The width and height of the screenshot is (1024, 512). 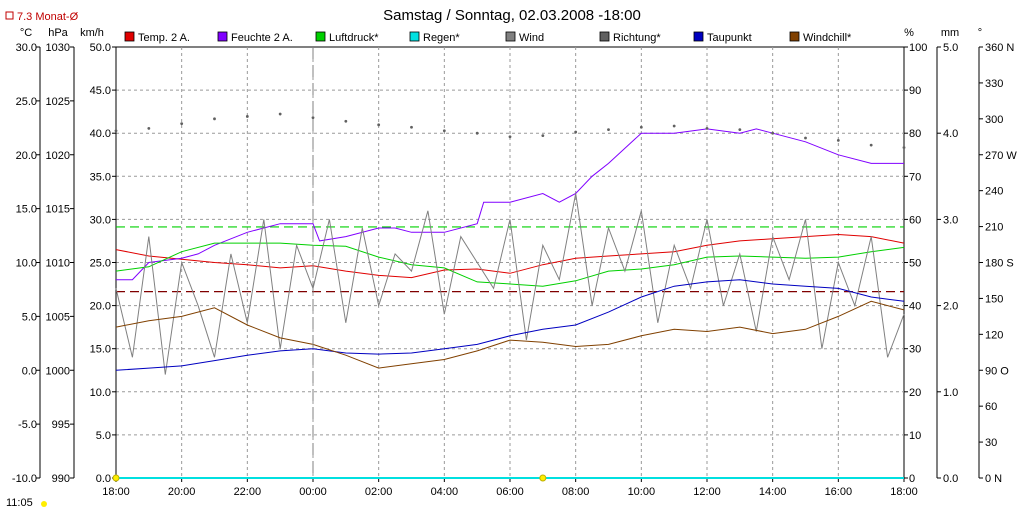 I want to click on axis-tick-label: 120, so click(x=994, y=335).